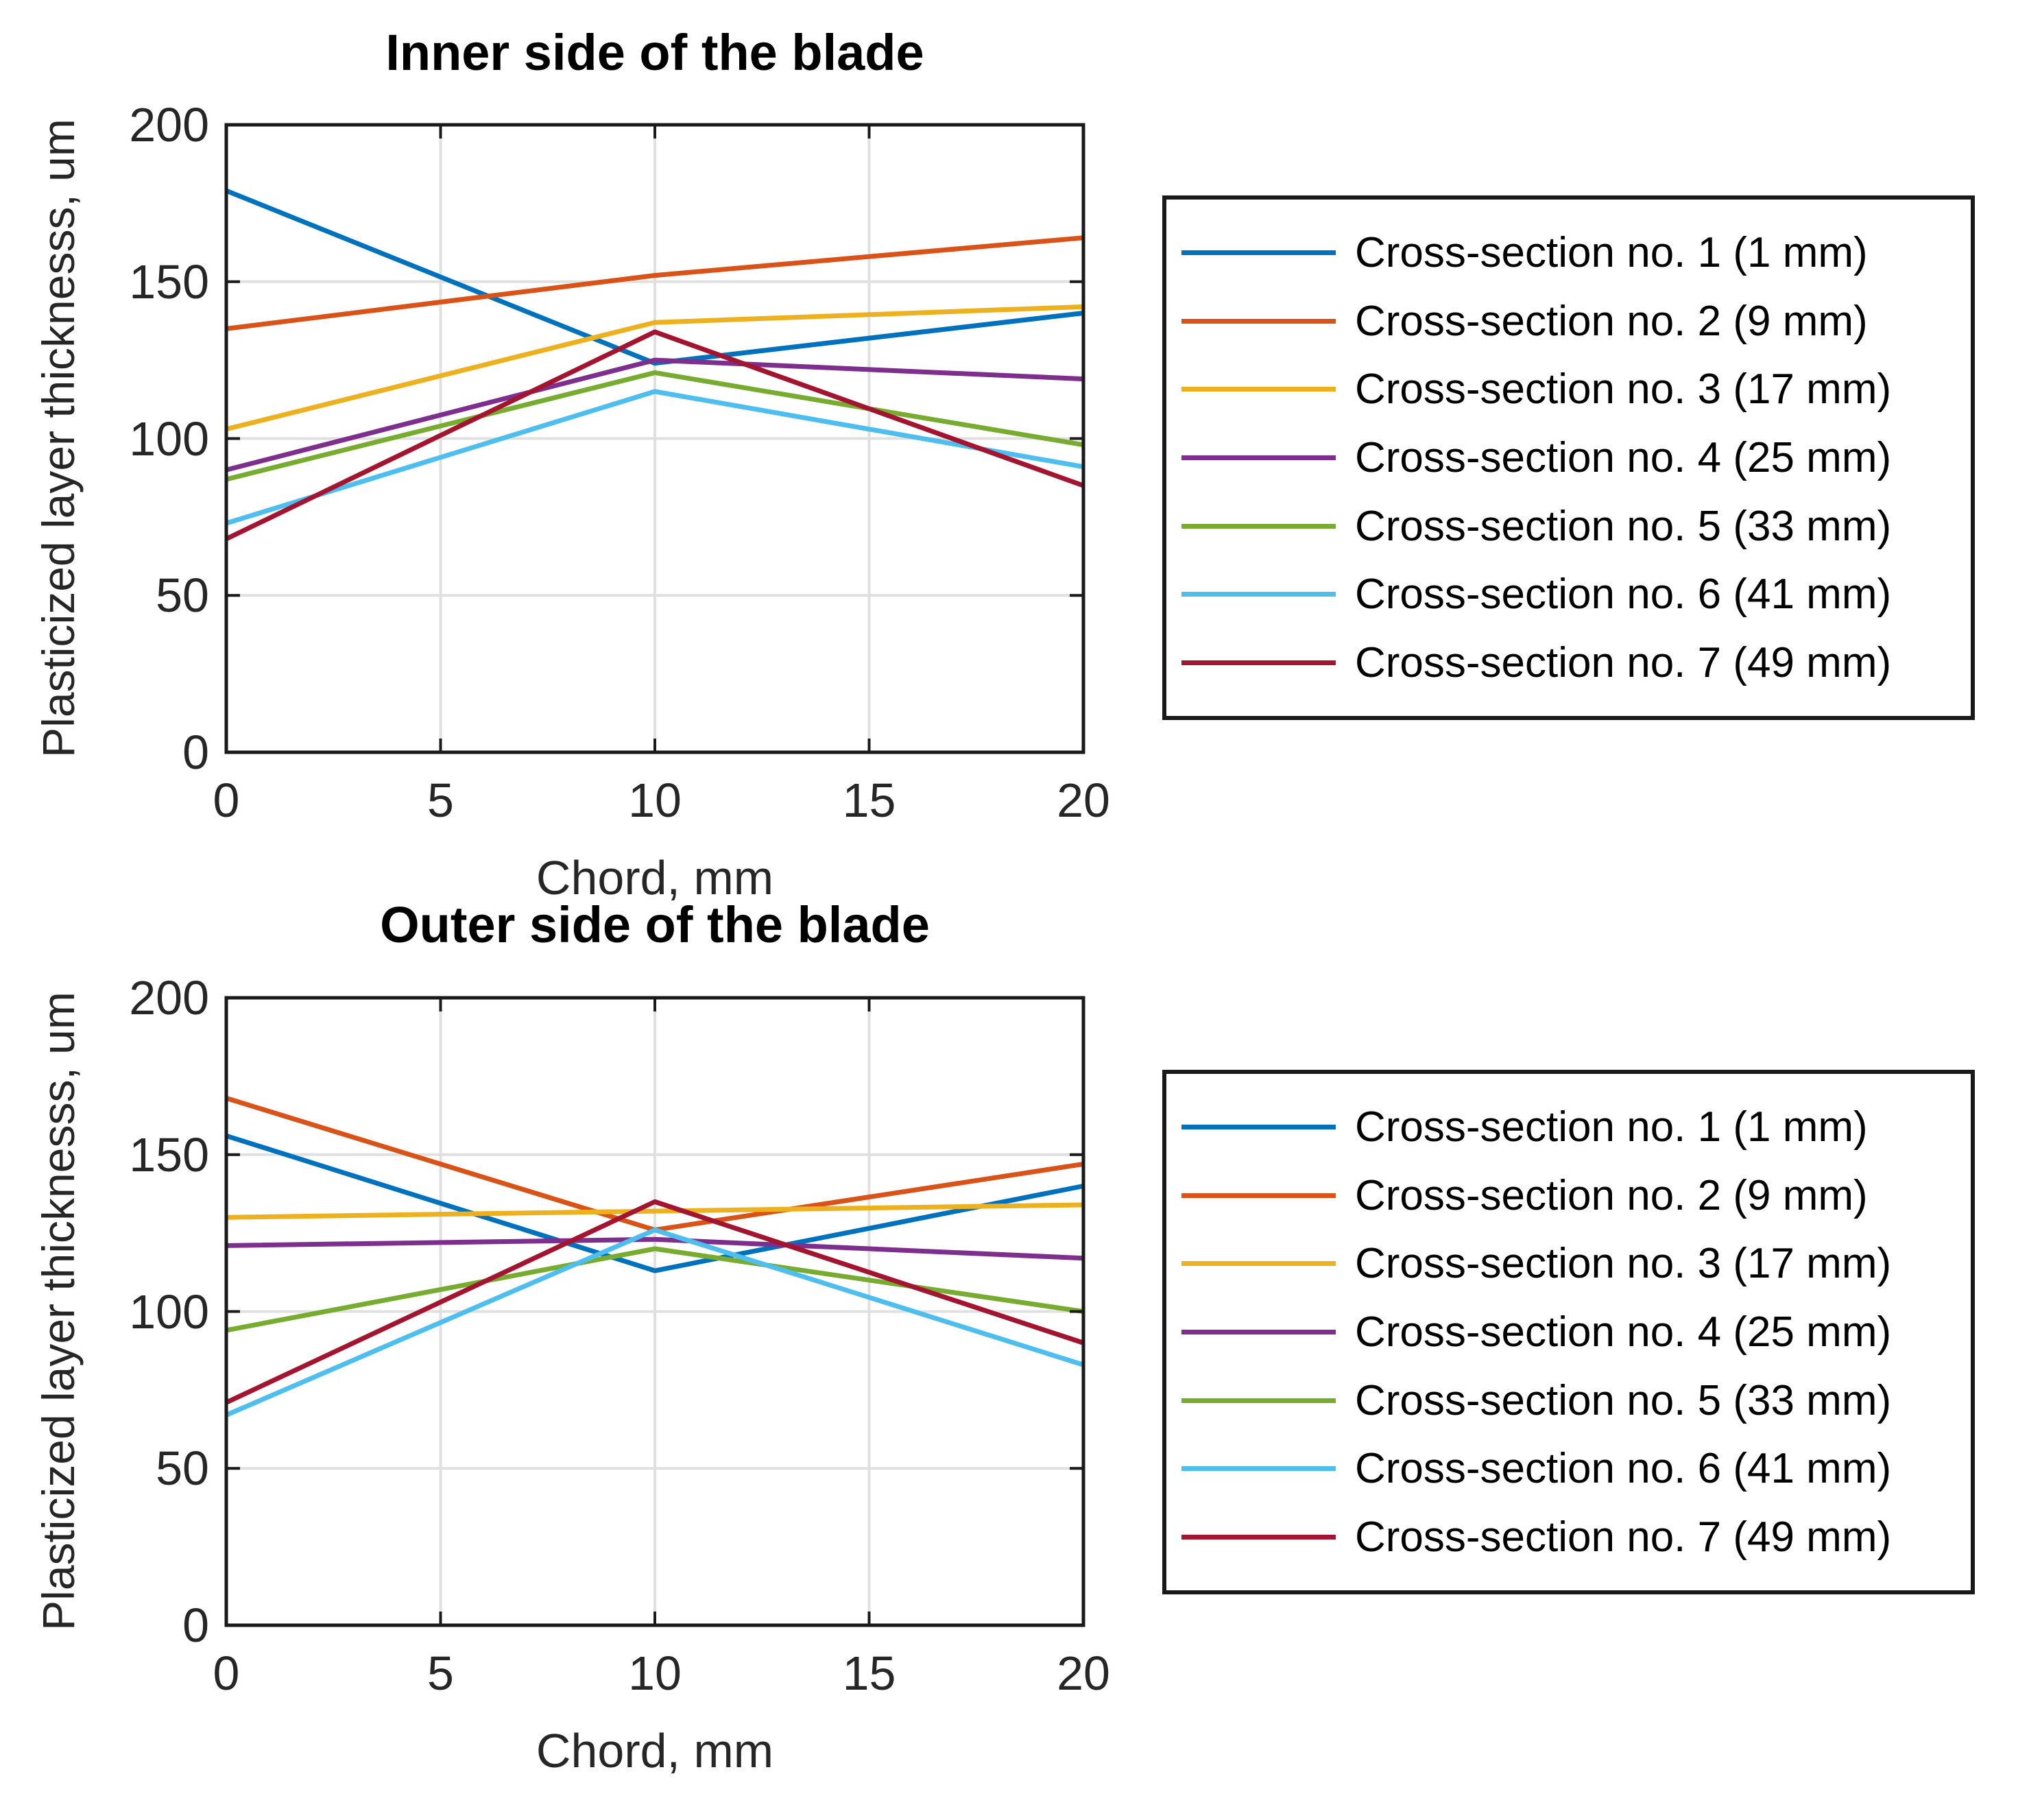  I want to click on chart2-title: Outer side of the blade, so click(655, 924).